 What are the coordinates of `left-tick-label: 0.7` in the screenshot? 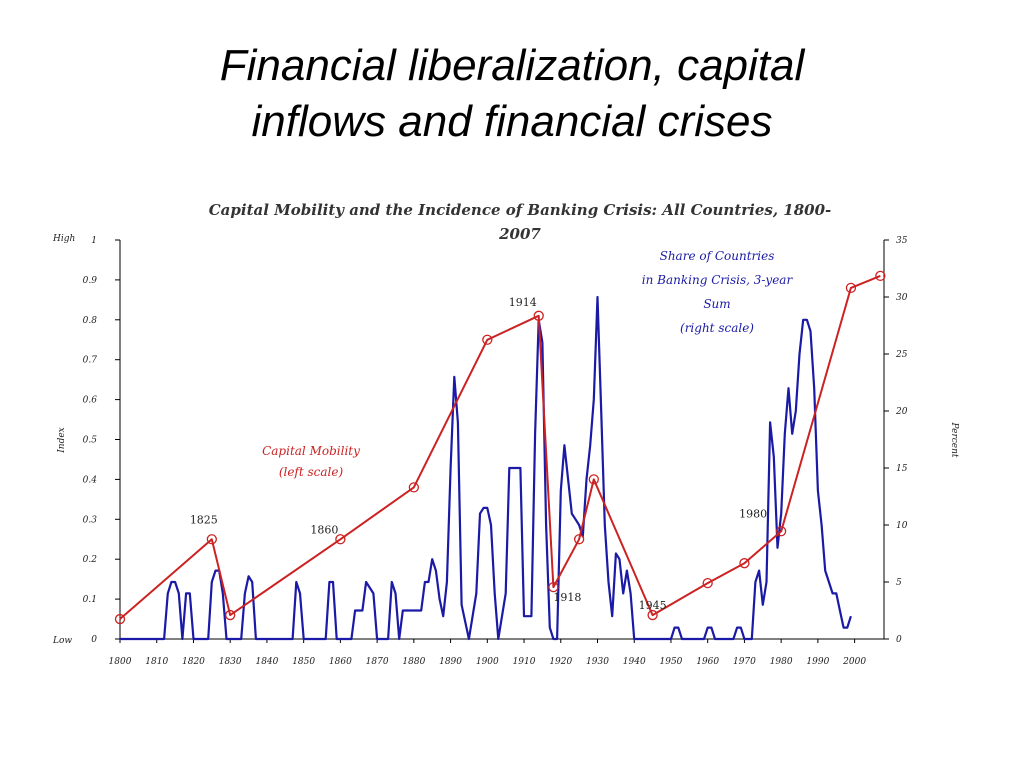 It's located at (90, 361).